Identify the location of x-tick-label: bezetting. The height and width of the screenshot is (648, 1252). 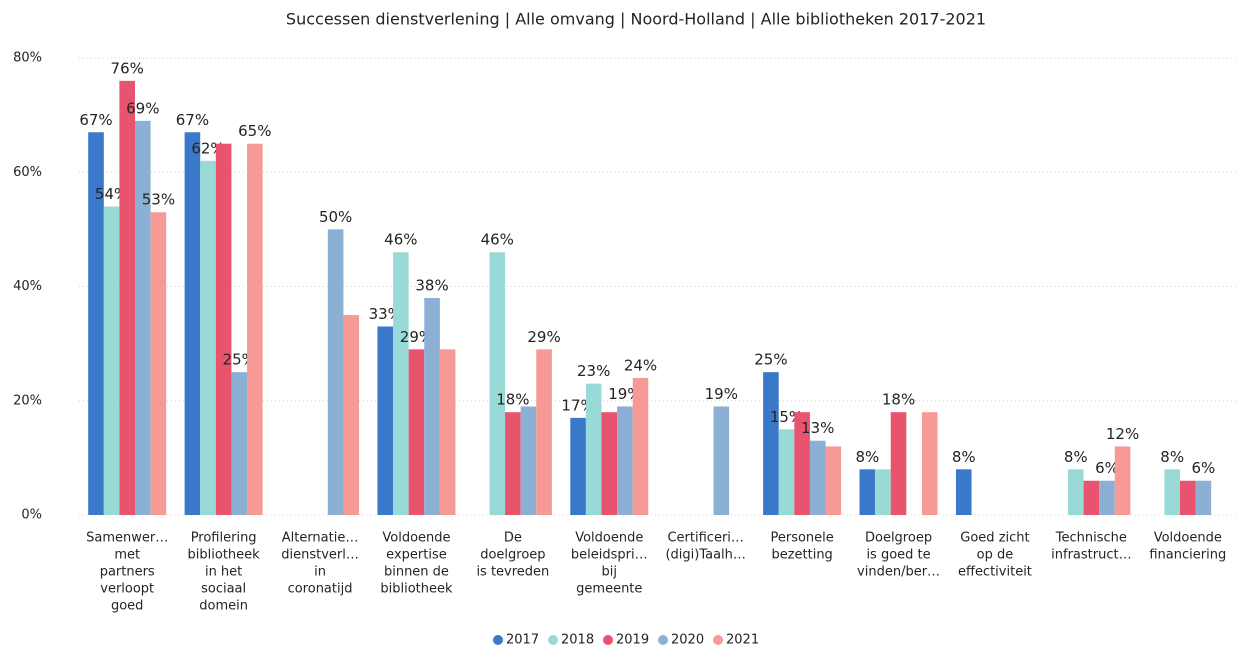
(801, 555).